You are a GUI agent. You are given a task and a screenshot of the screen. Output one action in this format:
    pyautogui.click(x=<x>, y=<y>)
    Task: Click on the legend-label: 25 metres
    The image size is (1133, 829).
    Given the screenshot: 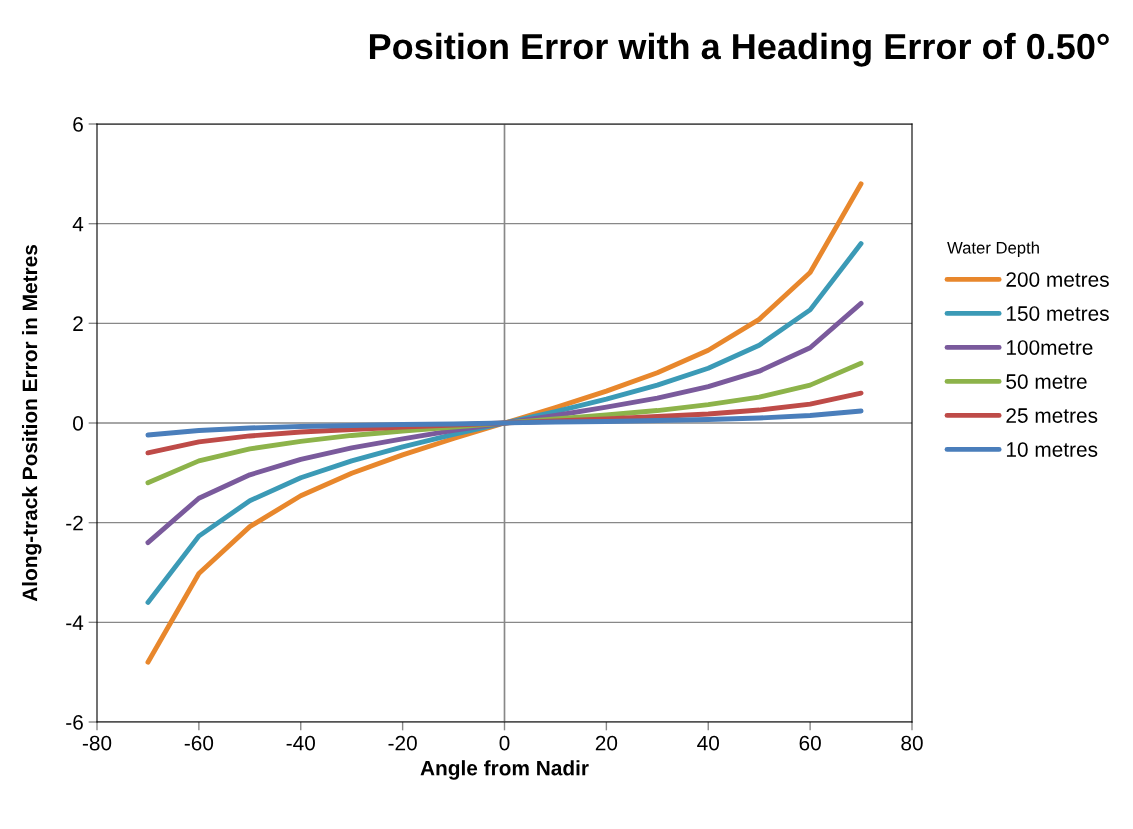 What is the action you would take?
    pyautogui.click(x=1052, y=415)
    